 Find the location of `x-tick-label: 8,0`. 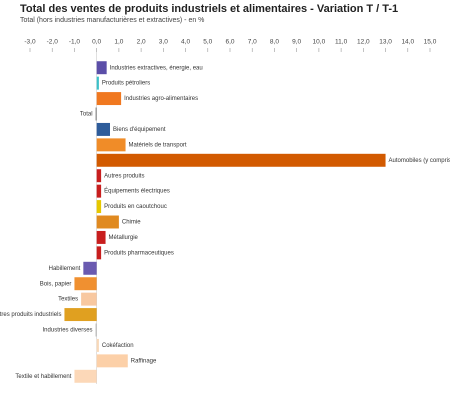

x-tick-label: 8,0 is located at coordinates (274, 42).